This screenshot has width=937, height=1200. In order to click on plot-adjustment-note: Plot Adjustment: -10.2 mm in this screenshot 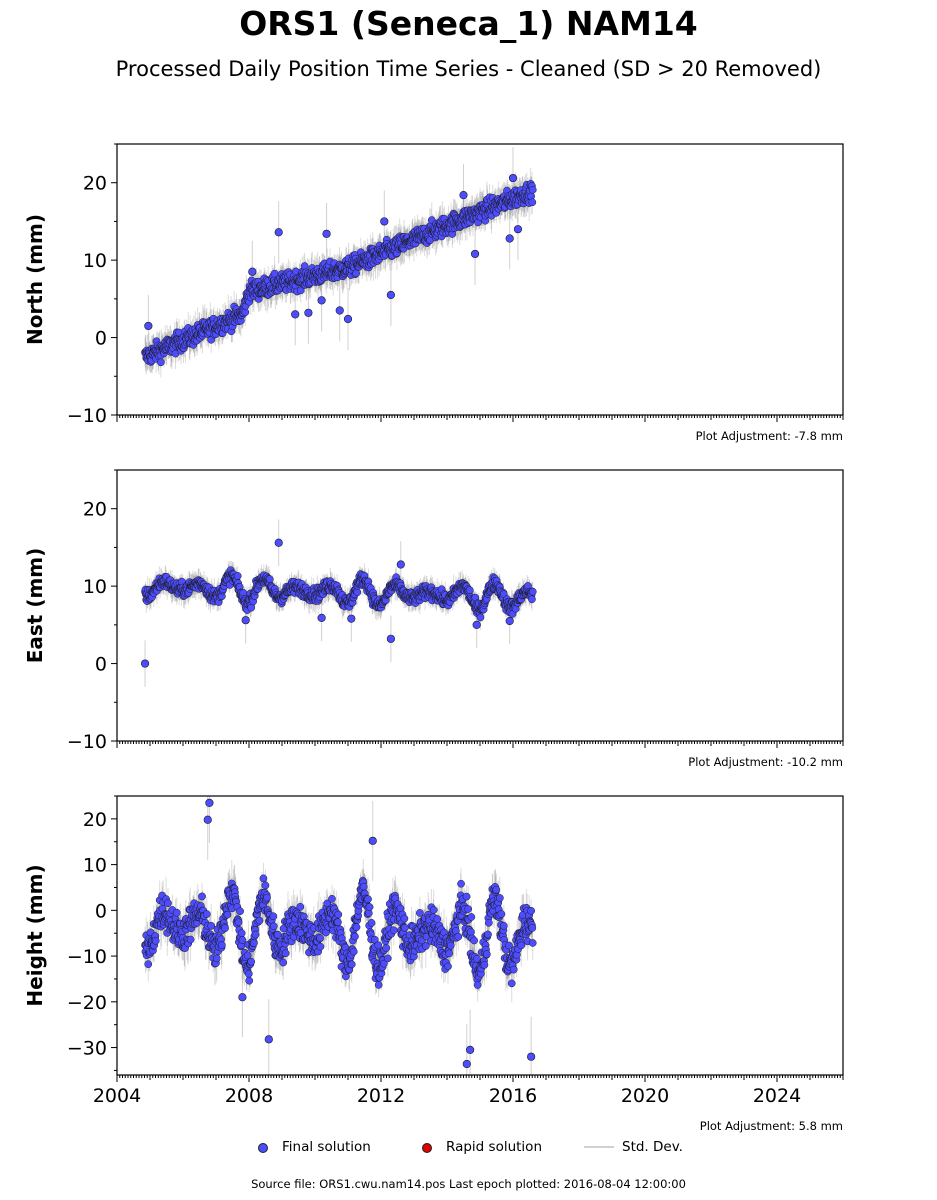, I will do `click(765, 762)`.